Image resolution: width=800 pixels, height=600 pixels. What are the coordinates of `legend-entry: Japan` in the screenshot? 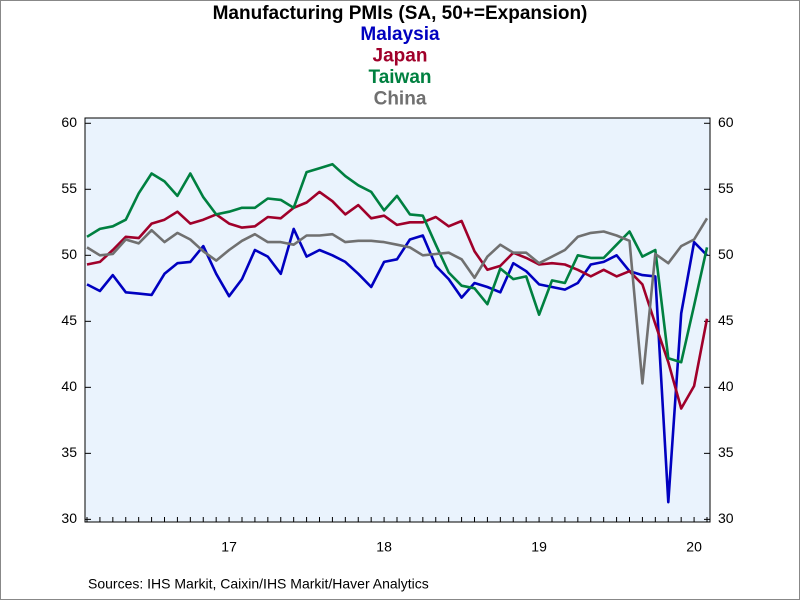 It's located at (400, 56).